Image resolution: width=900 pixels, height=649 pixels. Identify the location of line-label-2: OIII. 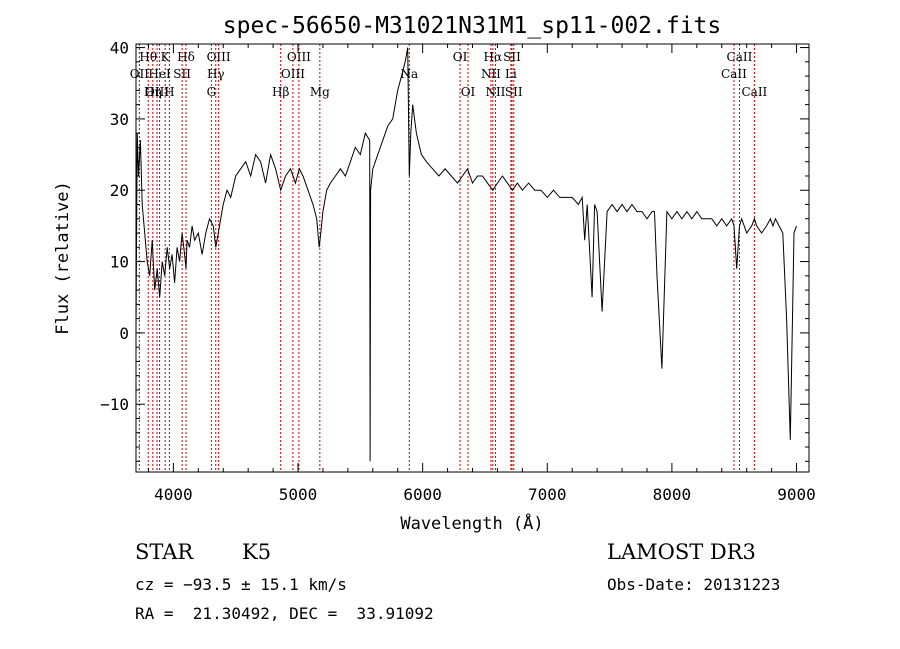
(157, 92).